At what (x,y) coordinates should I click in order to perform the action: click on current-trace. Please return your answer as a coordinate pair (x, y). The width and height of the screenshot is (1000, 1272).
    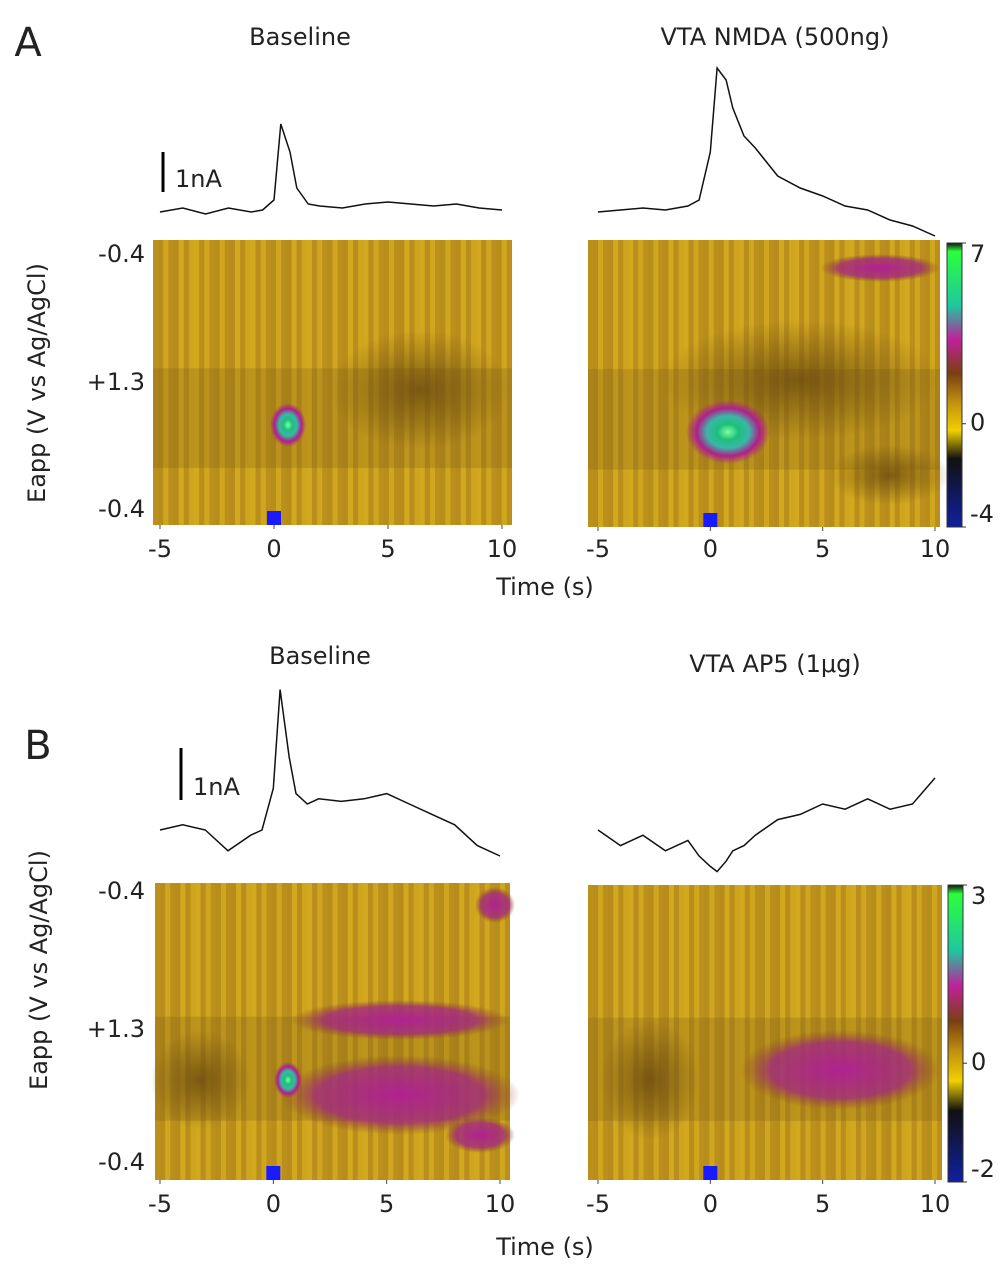
    Looking at the image, I should click on (766, 825).